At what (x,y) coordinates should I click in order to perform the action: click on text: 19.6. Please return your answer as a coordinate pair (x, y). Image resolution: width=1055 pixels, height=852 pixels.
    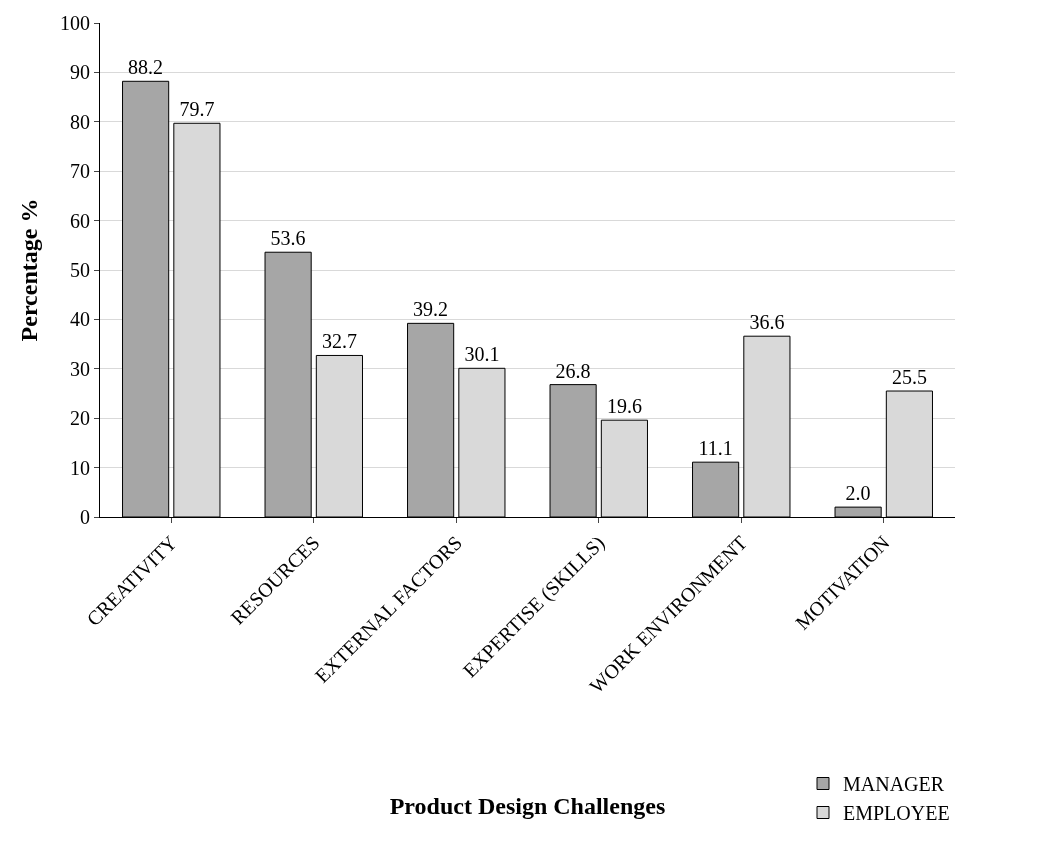
    Looking at the image, I should click on (624, 406).